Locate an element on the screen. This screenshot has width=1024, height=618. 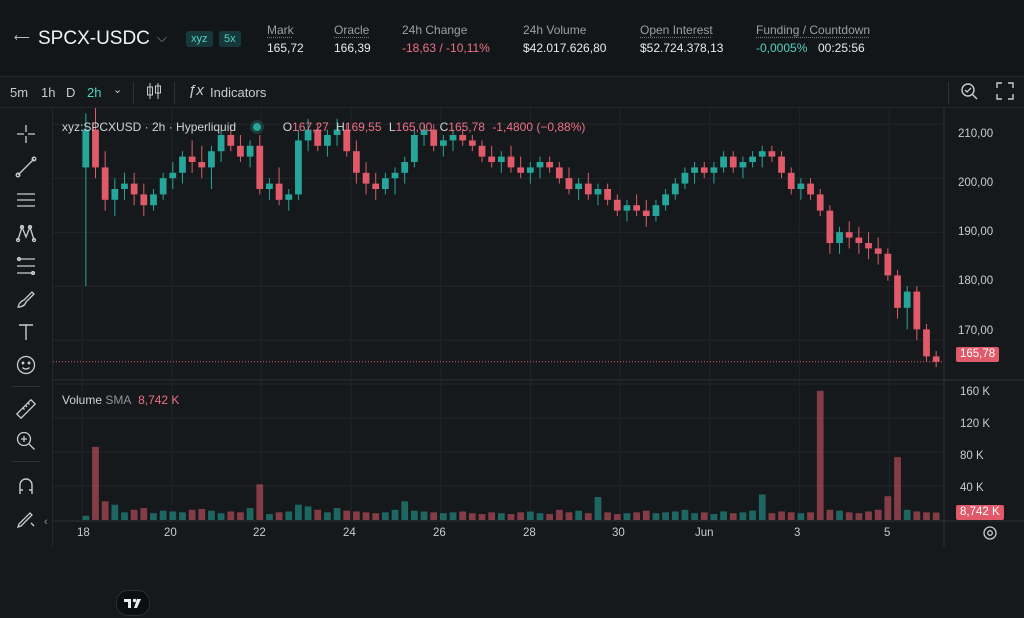
candlestick-type-icon is located at coordinates (154, 92).